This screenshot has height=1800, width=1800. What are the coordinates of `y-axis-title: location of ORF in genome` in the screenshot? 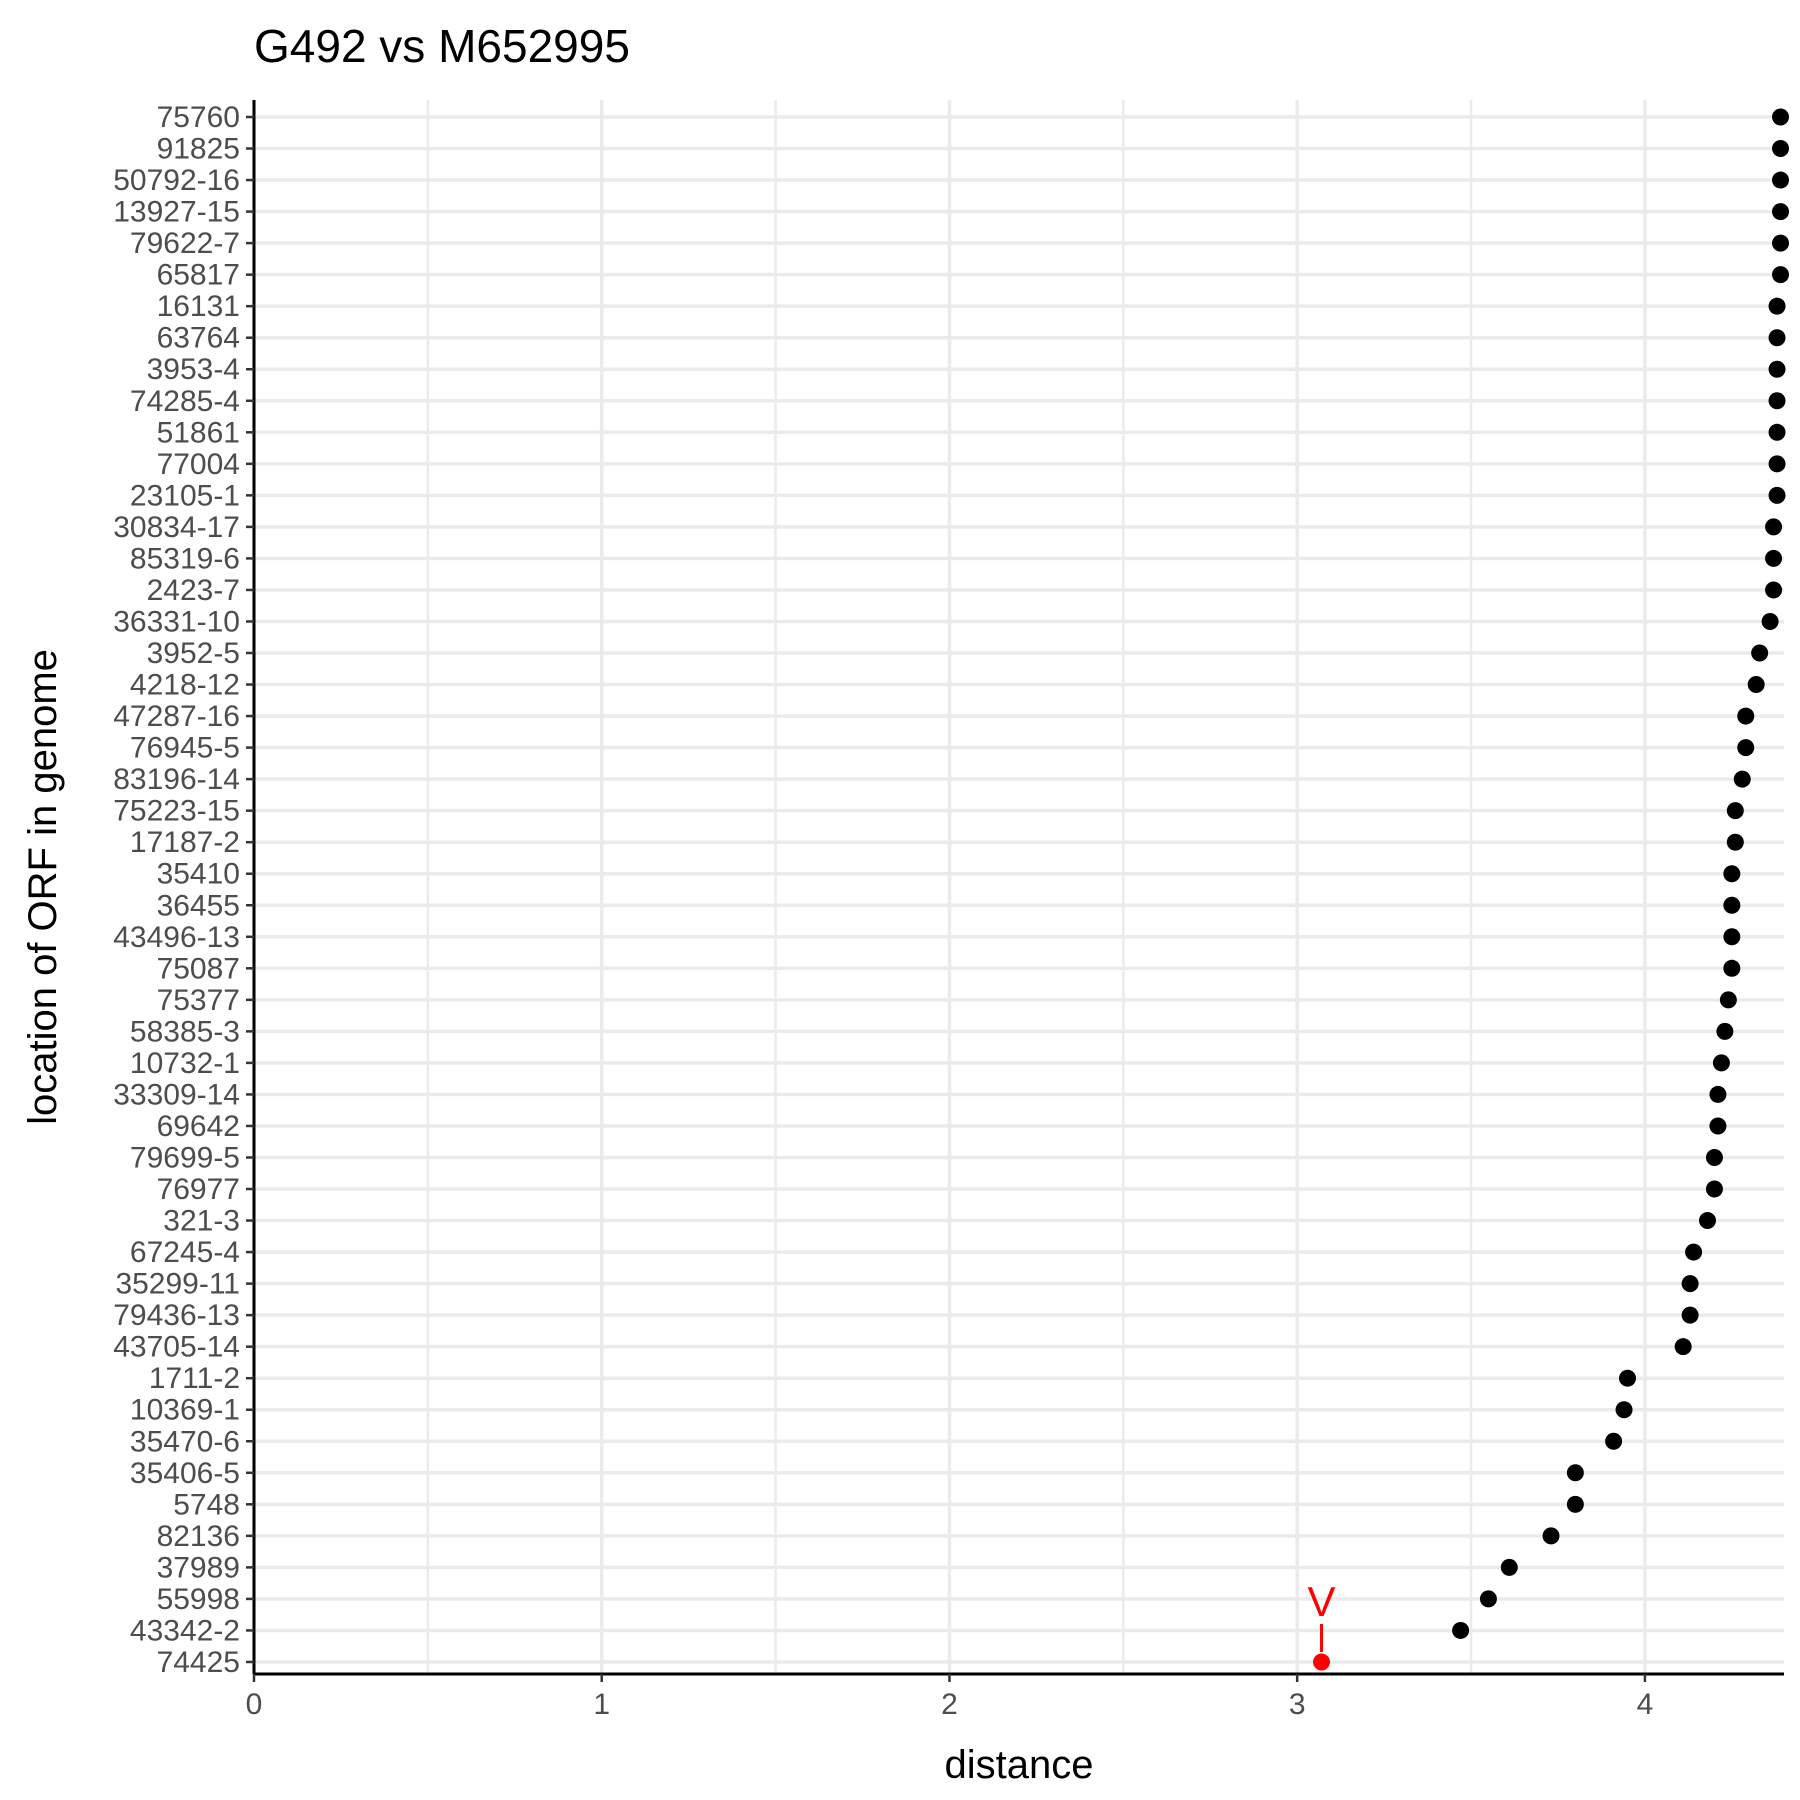 It's located at (43, 887).